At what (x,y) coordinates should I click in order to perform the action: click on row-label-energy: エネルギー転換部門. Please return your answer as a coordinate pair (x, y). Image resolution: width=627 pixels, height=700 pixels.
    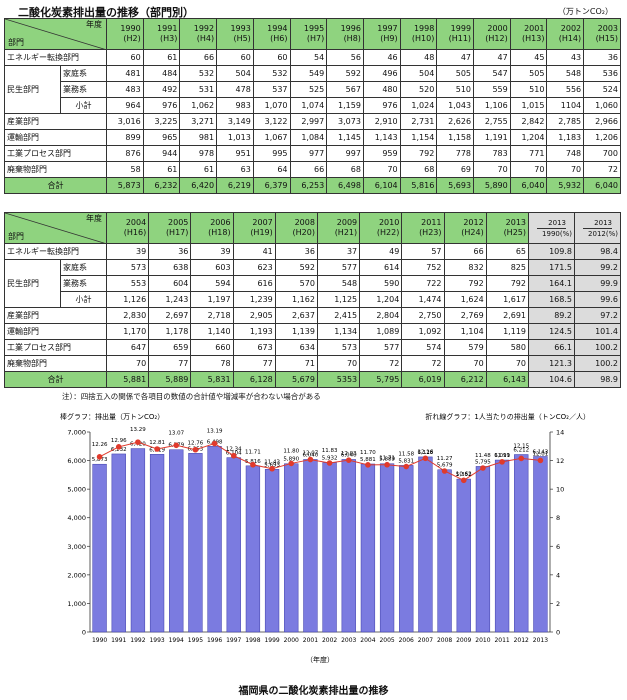
    Looking at the image, I should click on (55, 57).